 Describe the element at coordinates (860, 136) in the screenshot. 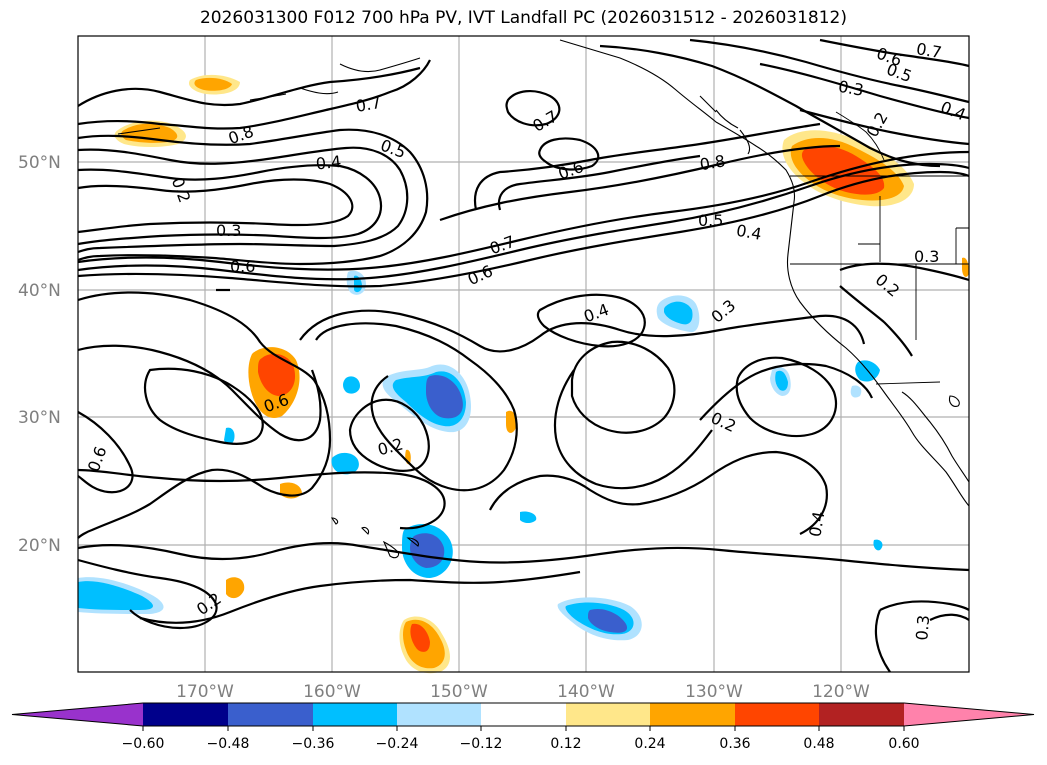

I see `canada-interior-line` at that location.